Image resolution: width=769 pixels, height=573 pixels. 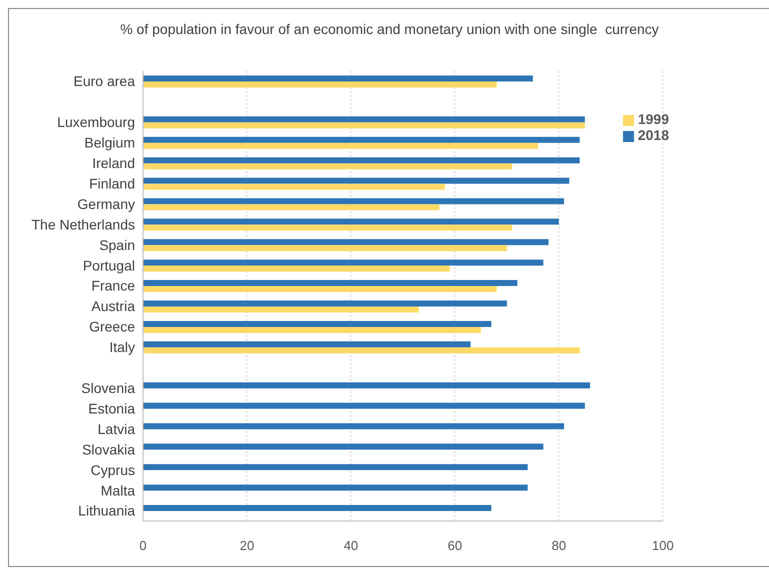 What do you see at coordinates (653, 135) in the screenshot?
I see `legend-label: 2018` at bounding box center [653, 135].